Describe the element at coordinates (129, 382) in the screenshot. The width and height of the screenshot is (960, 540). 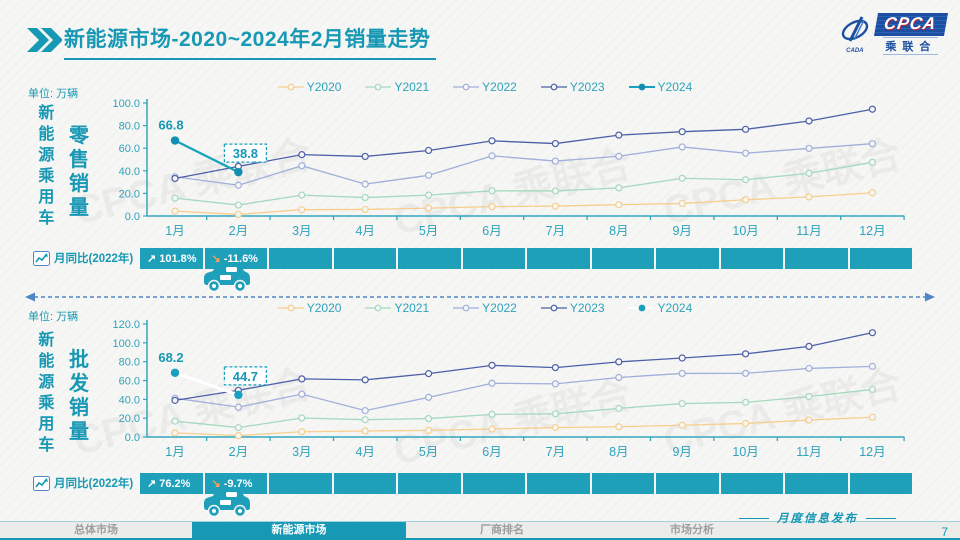
I see `svg-text: 60.0` at that location.